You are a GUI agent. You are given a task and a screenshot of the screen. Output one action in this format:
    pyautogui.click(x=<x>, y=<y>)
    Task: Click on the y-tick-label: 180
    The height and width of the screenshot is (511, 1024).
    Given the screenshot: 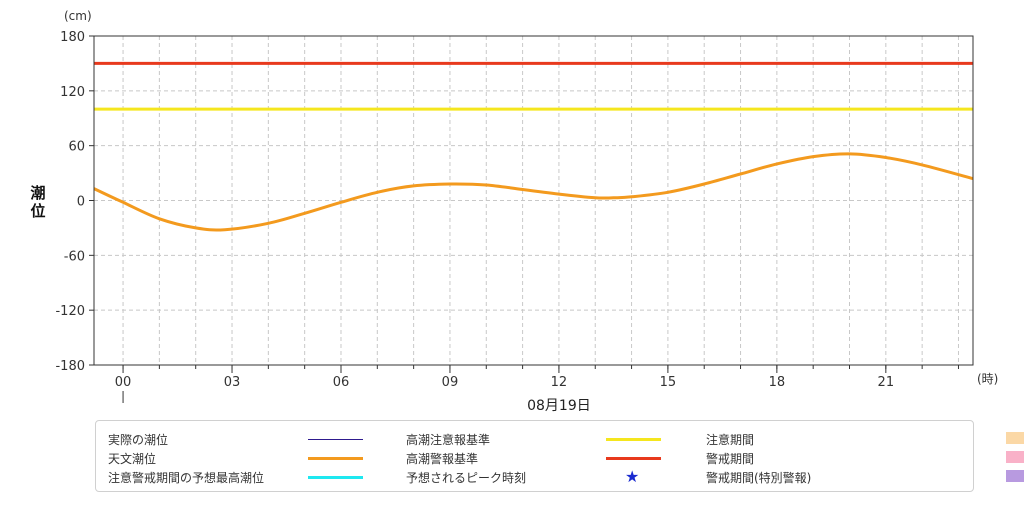 What is the action you would take?
    pyautogui.click(x=72, y=37)
    